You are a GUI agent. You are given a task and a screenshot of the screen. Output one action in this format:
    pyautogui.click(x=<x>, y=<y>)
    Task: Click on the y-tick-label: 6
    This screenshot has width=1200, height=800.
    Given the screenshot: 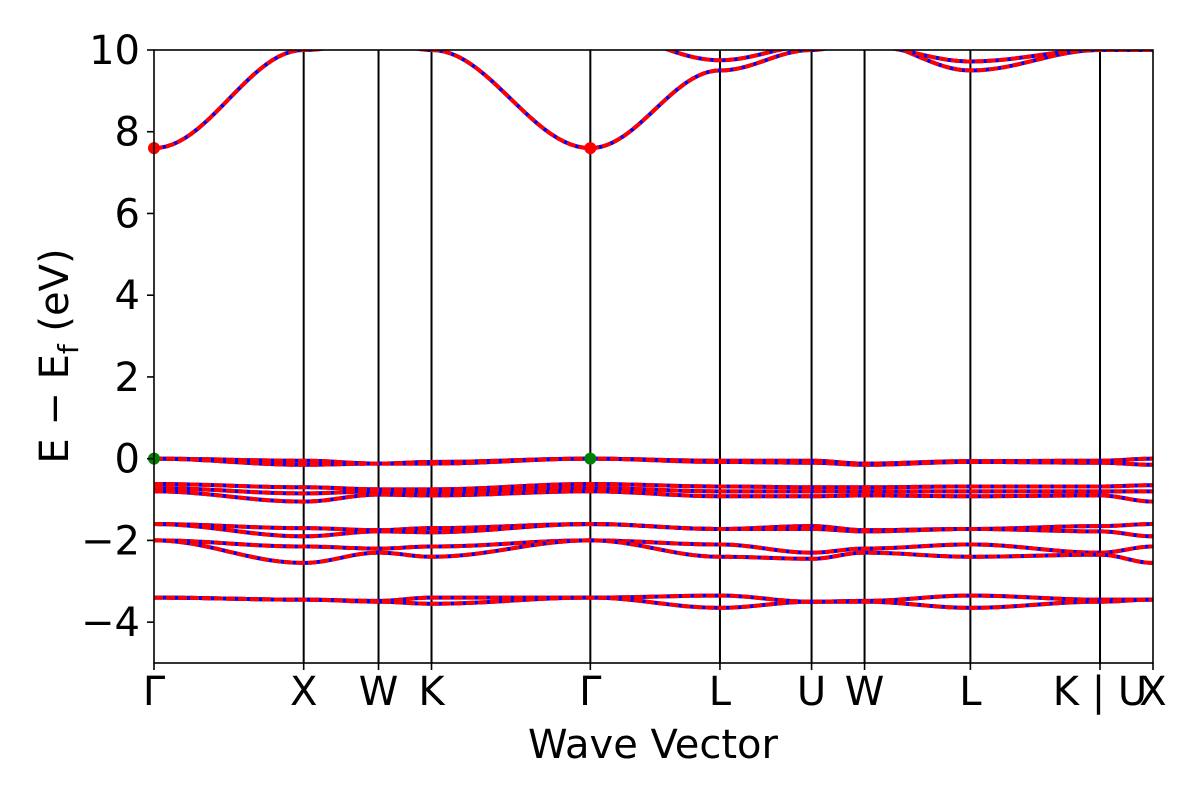 What is the action you would take?
    pyautogui.click(x=127, y=214)
    